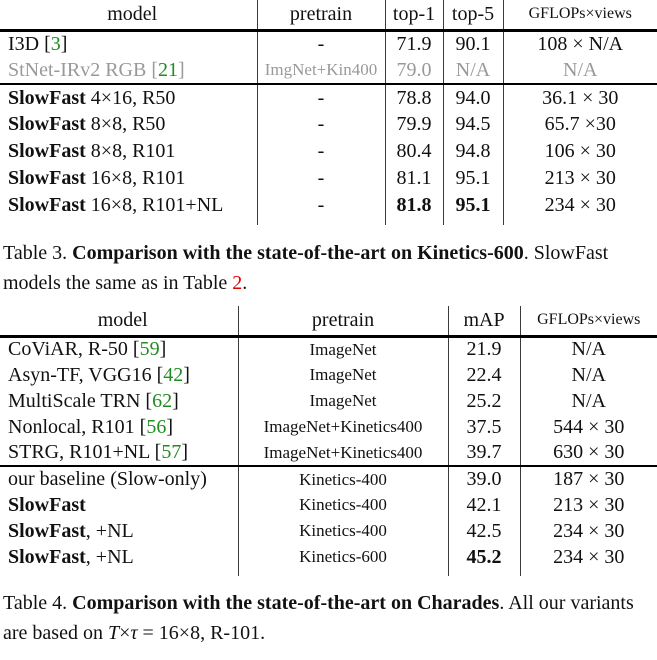 This screenshot has width=657, height=660. Describe the element at coordinates (328, 151) in the screenshot. I see `table3-row-slowfast-8x8-r101: SlowFast 8×8, R101 - 80.4 94.8 106 × 30` at that location.